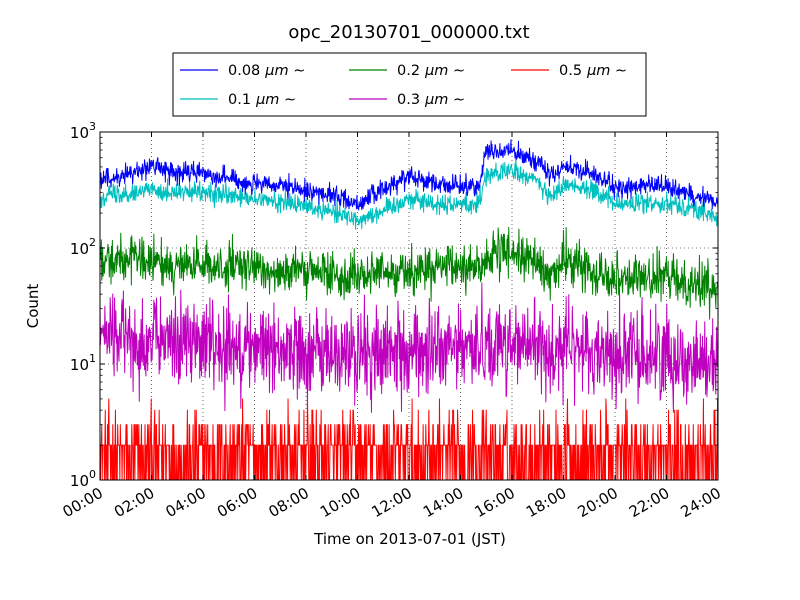 The image size is (800, 600). I want to click on y-tick-label: 10³, so click(83, 131).